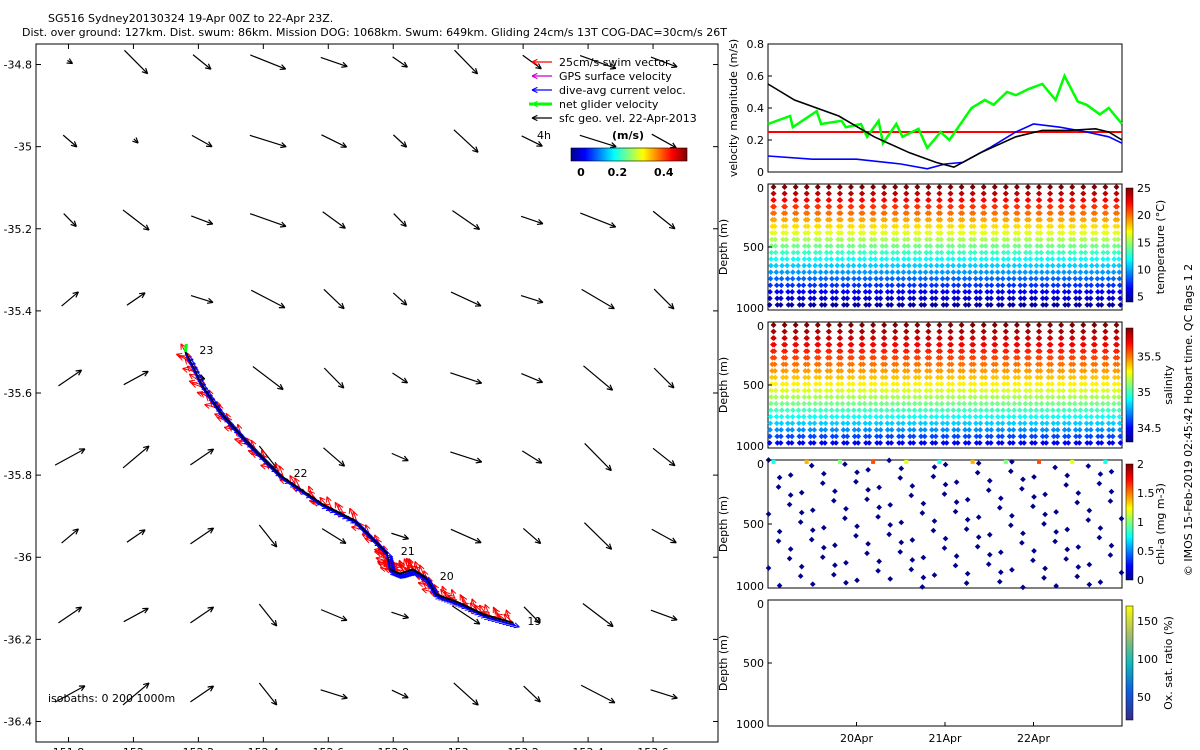 The width and height of the screenshot is (1200, 750). Describe the element at coordinates (329, 748) in the screenshot. I see `map-x-tick-label: 152.6` at that location.